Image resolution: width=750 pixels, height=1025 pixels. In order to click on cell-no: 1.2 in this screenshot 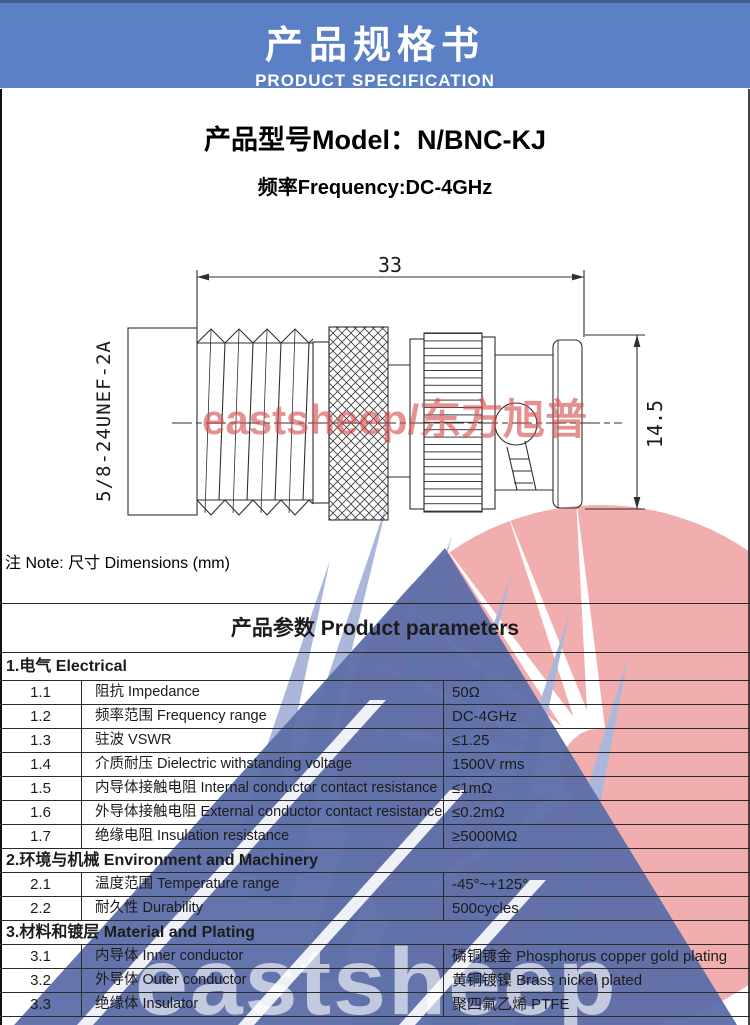, I will do `click(40, 716)`.